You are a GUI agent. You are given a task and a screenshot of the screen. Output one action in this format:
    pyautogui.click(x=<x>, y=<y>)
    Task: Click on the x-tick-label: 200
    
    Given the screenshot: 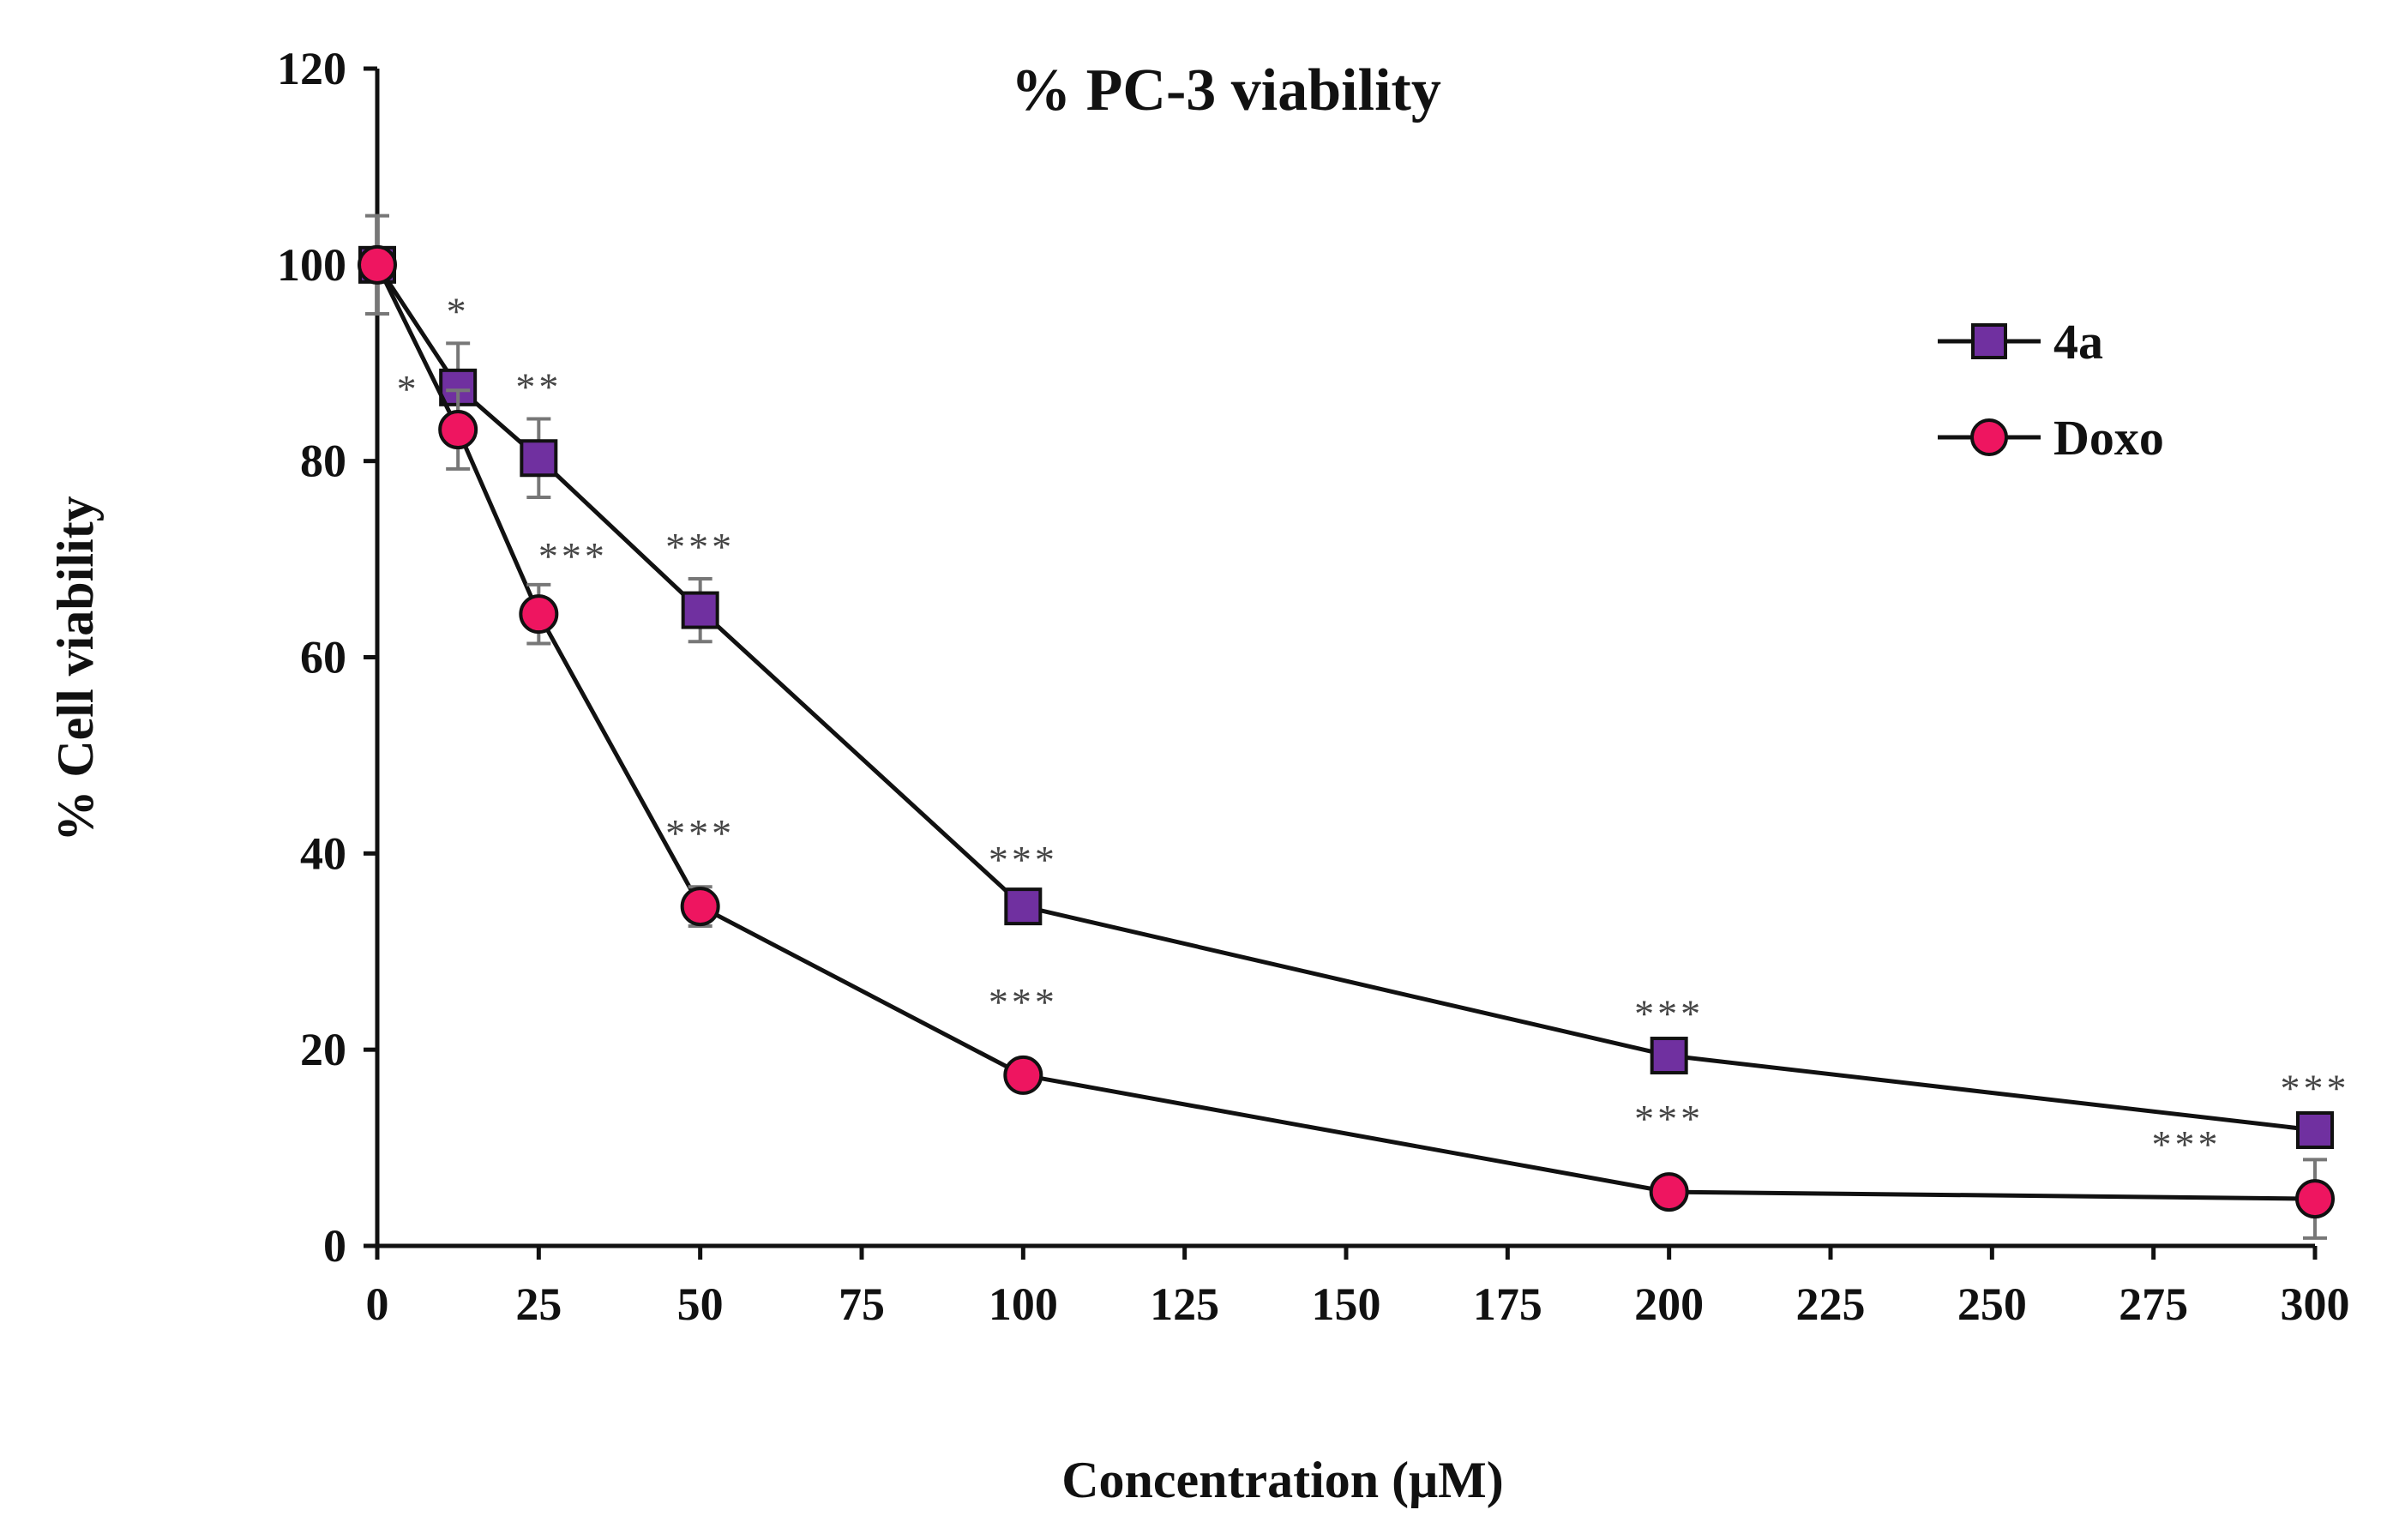 What is the action you would take?
    pyautogui.click(x=1669, y=1304)
    